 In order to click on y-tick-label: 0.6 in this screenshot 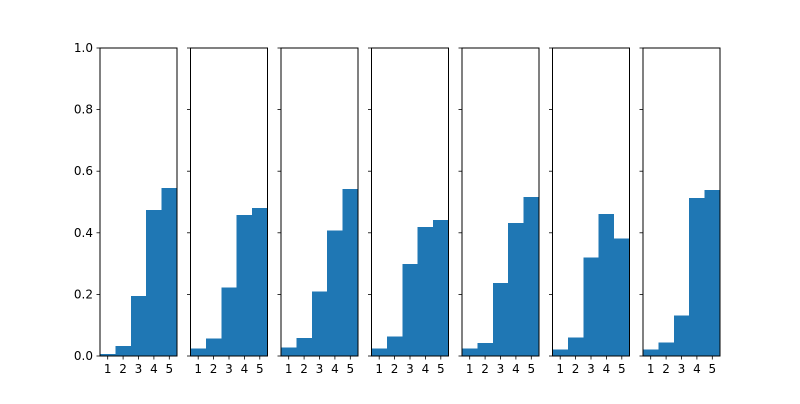, I will do `click(83, 171)`.